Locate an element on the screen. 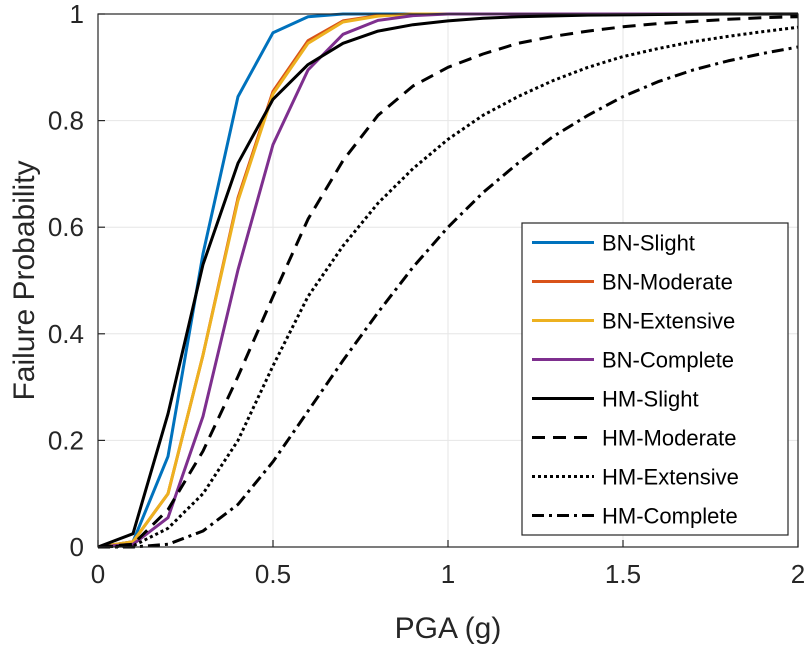  y-tick-label: 0.2 is located at coordinates (66, 440).